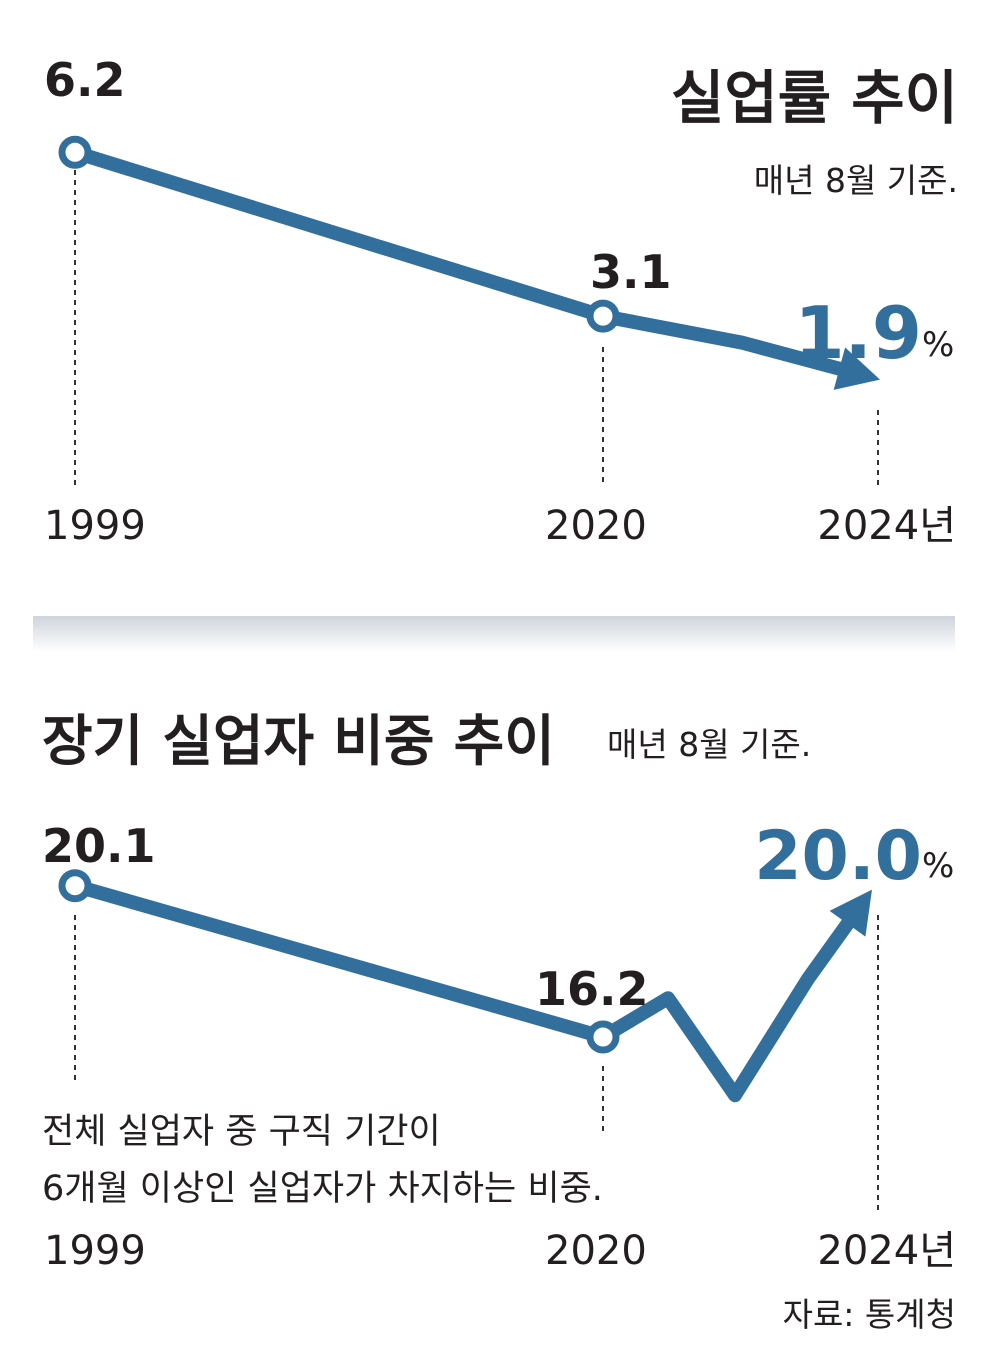  I want to click on source-credit: 자료: 통계청, so click(869, 1314).